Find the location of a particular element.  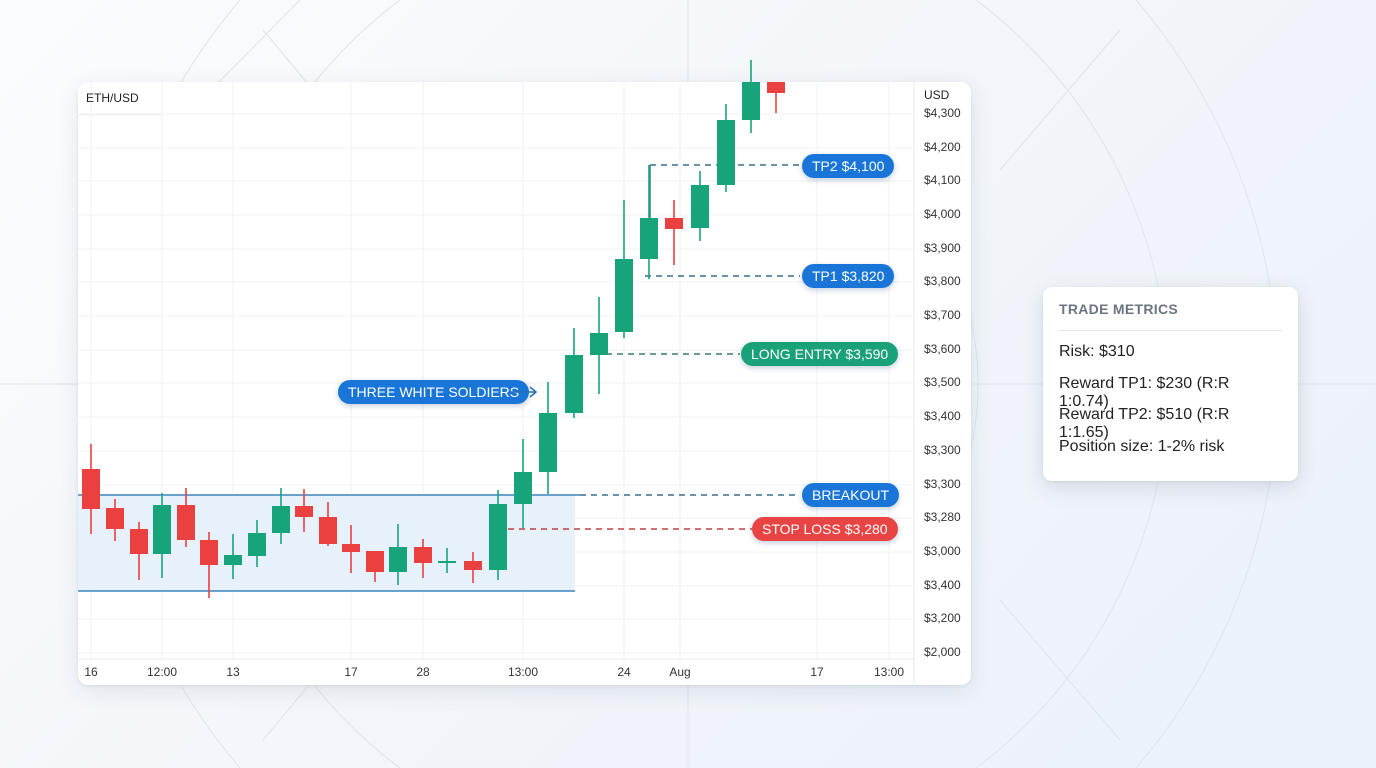

y-tick-label: $3,500 is located at coordinates (942, 382).